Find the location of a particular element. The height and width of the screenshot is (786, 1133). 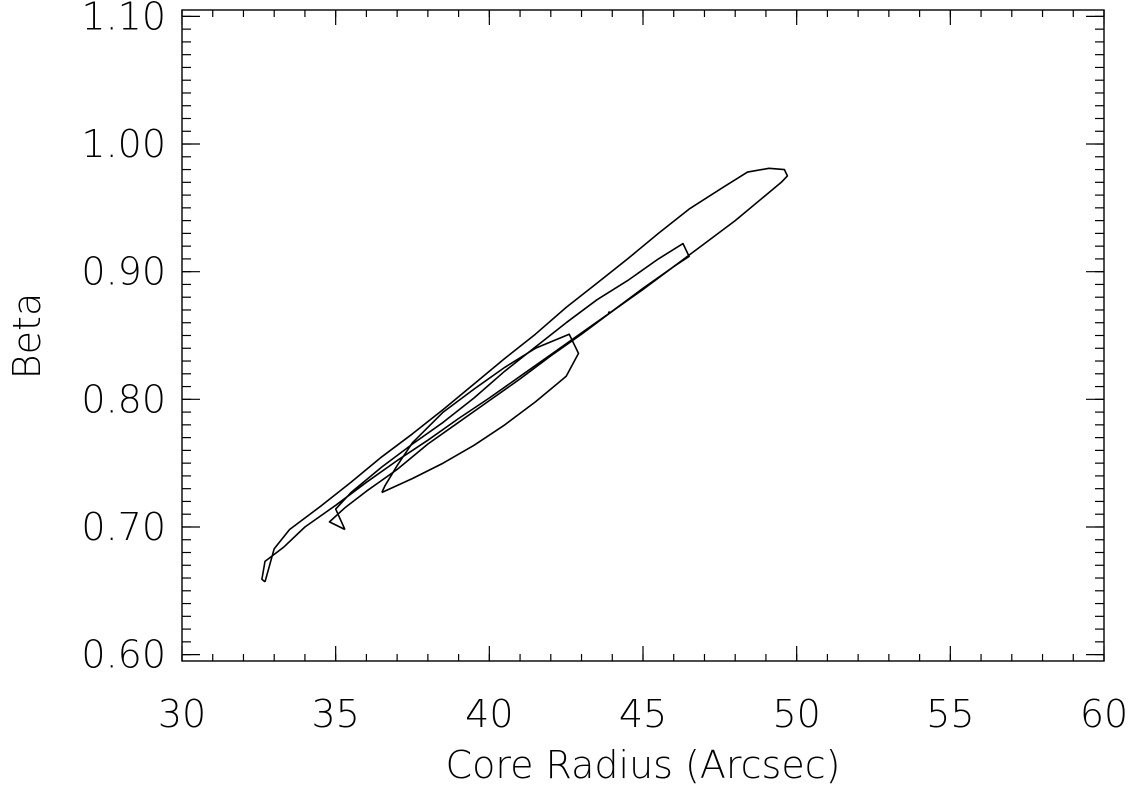

contour-middle is located at coordinates (509, 386).